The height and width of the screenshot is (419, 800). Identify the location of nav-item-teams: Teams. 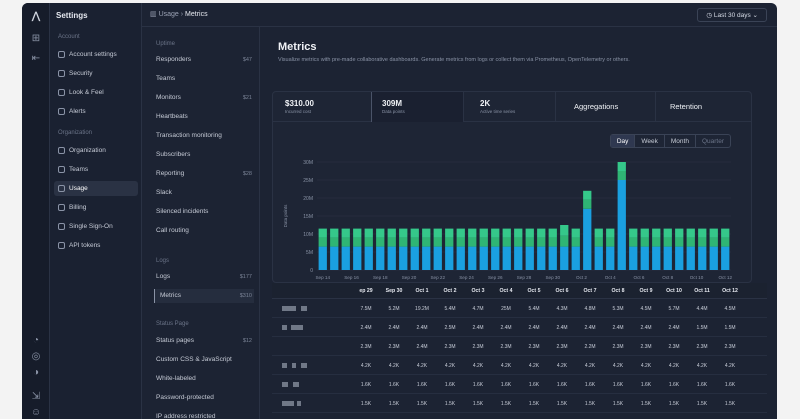
(96, 169).